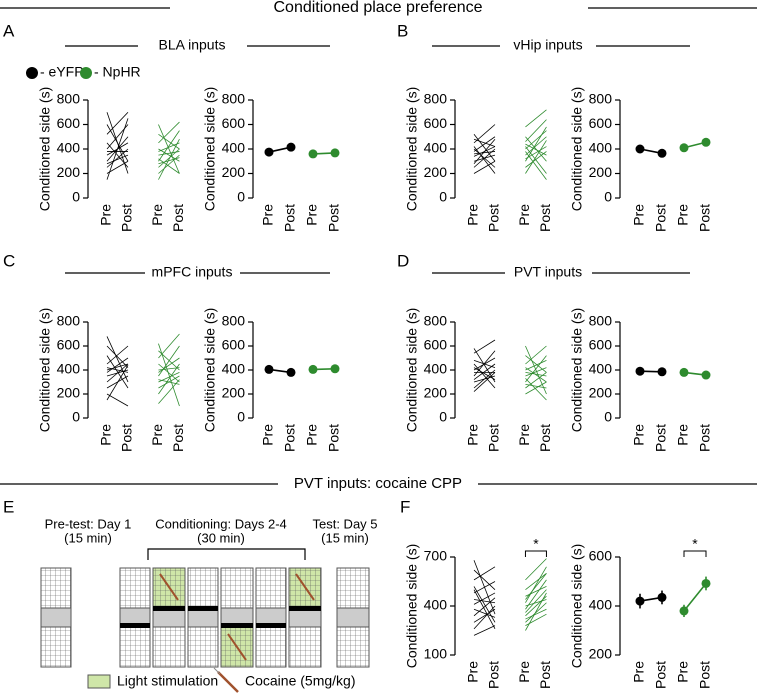  Describe the element at coordinates (535, 553) in the screenshot. I see `significance-bracket` at that location.